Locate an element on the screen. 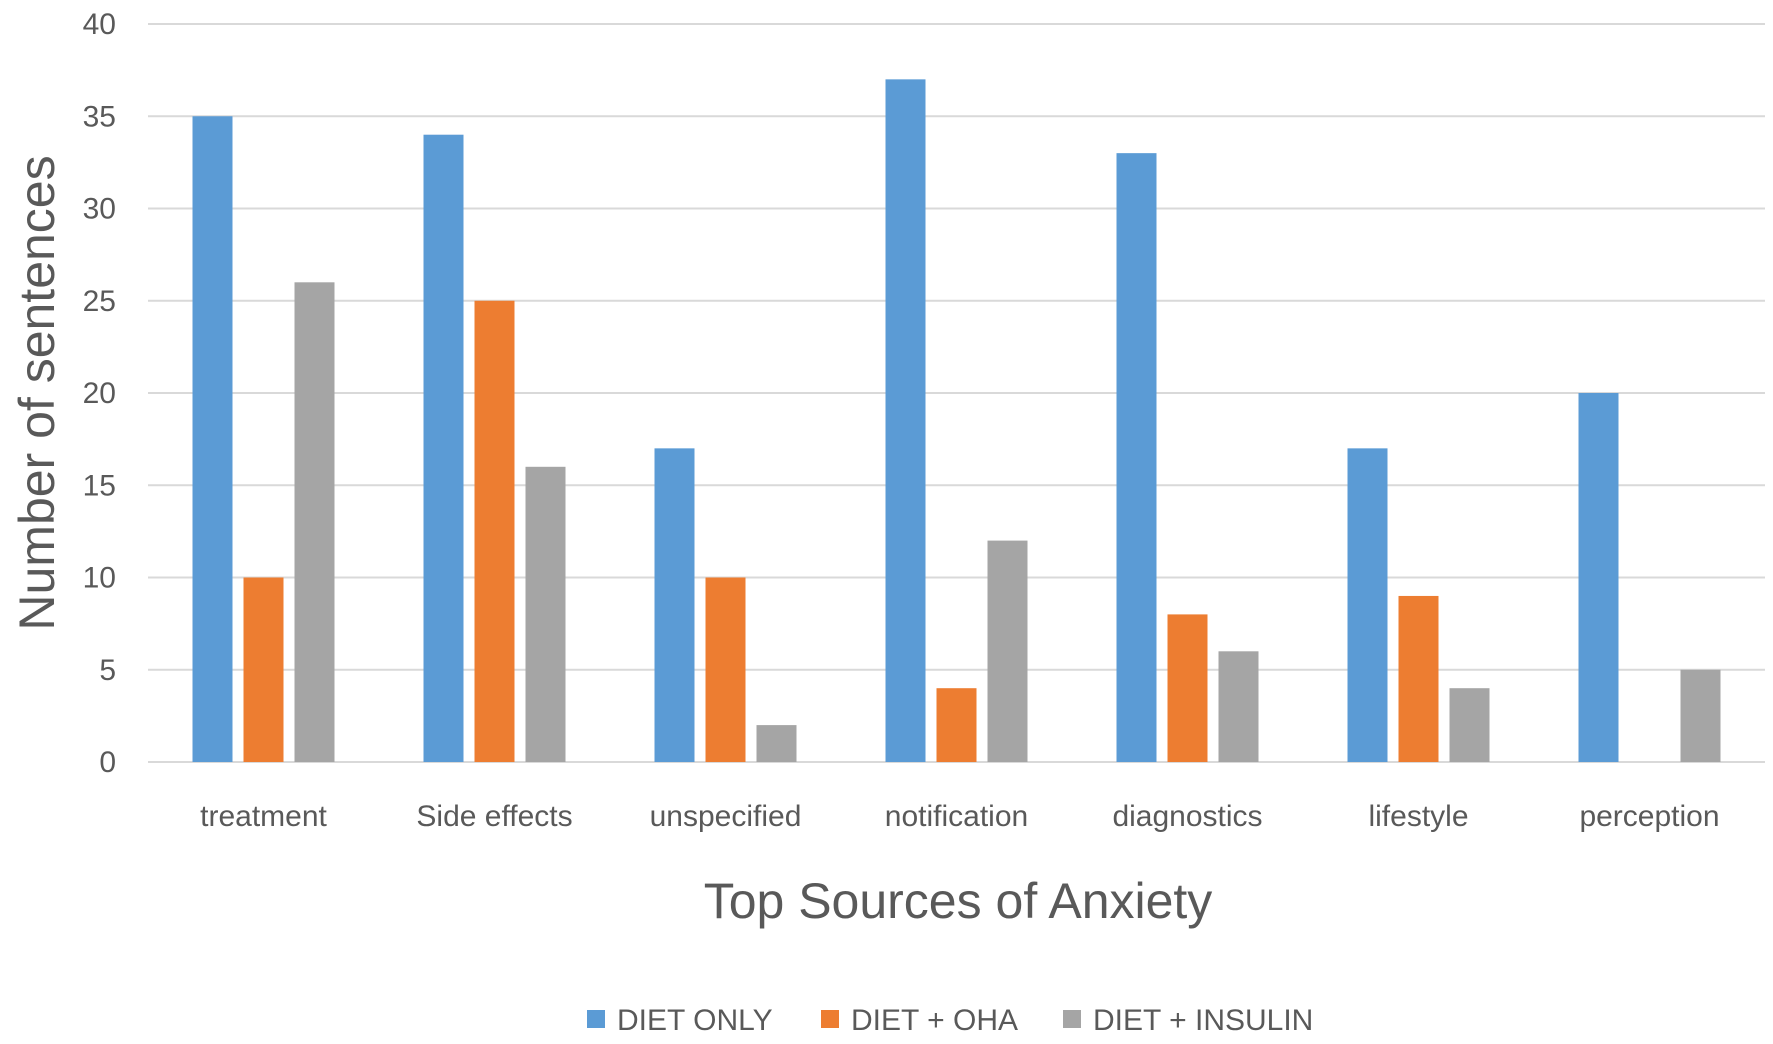  bar-diet-insulin-unspecified is located at coordinates (776, 743).